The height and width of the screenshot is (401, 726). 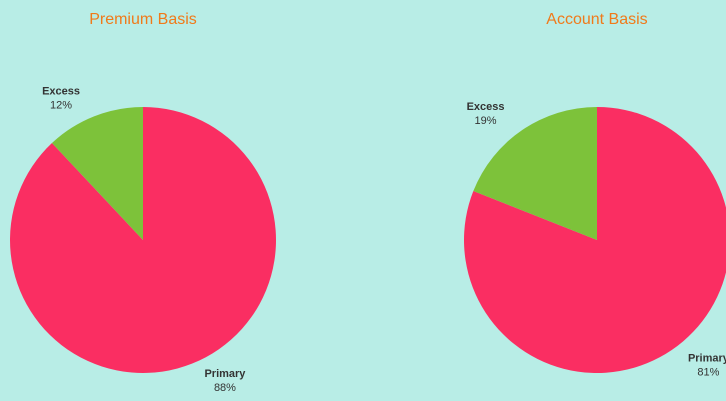 I want to click on slice-value-label: 88%, so click(x=225, y=388).